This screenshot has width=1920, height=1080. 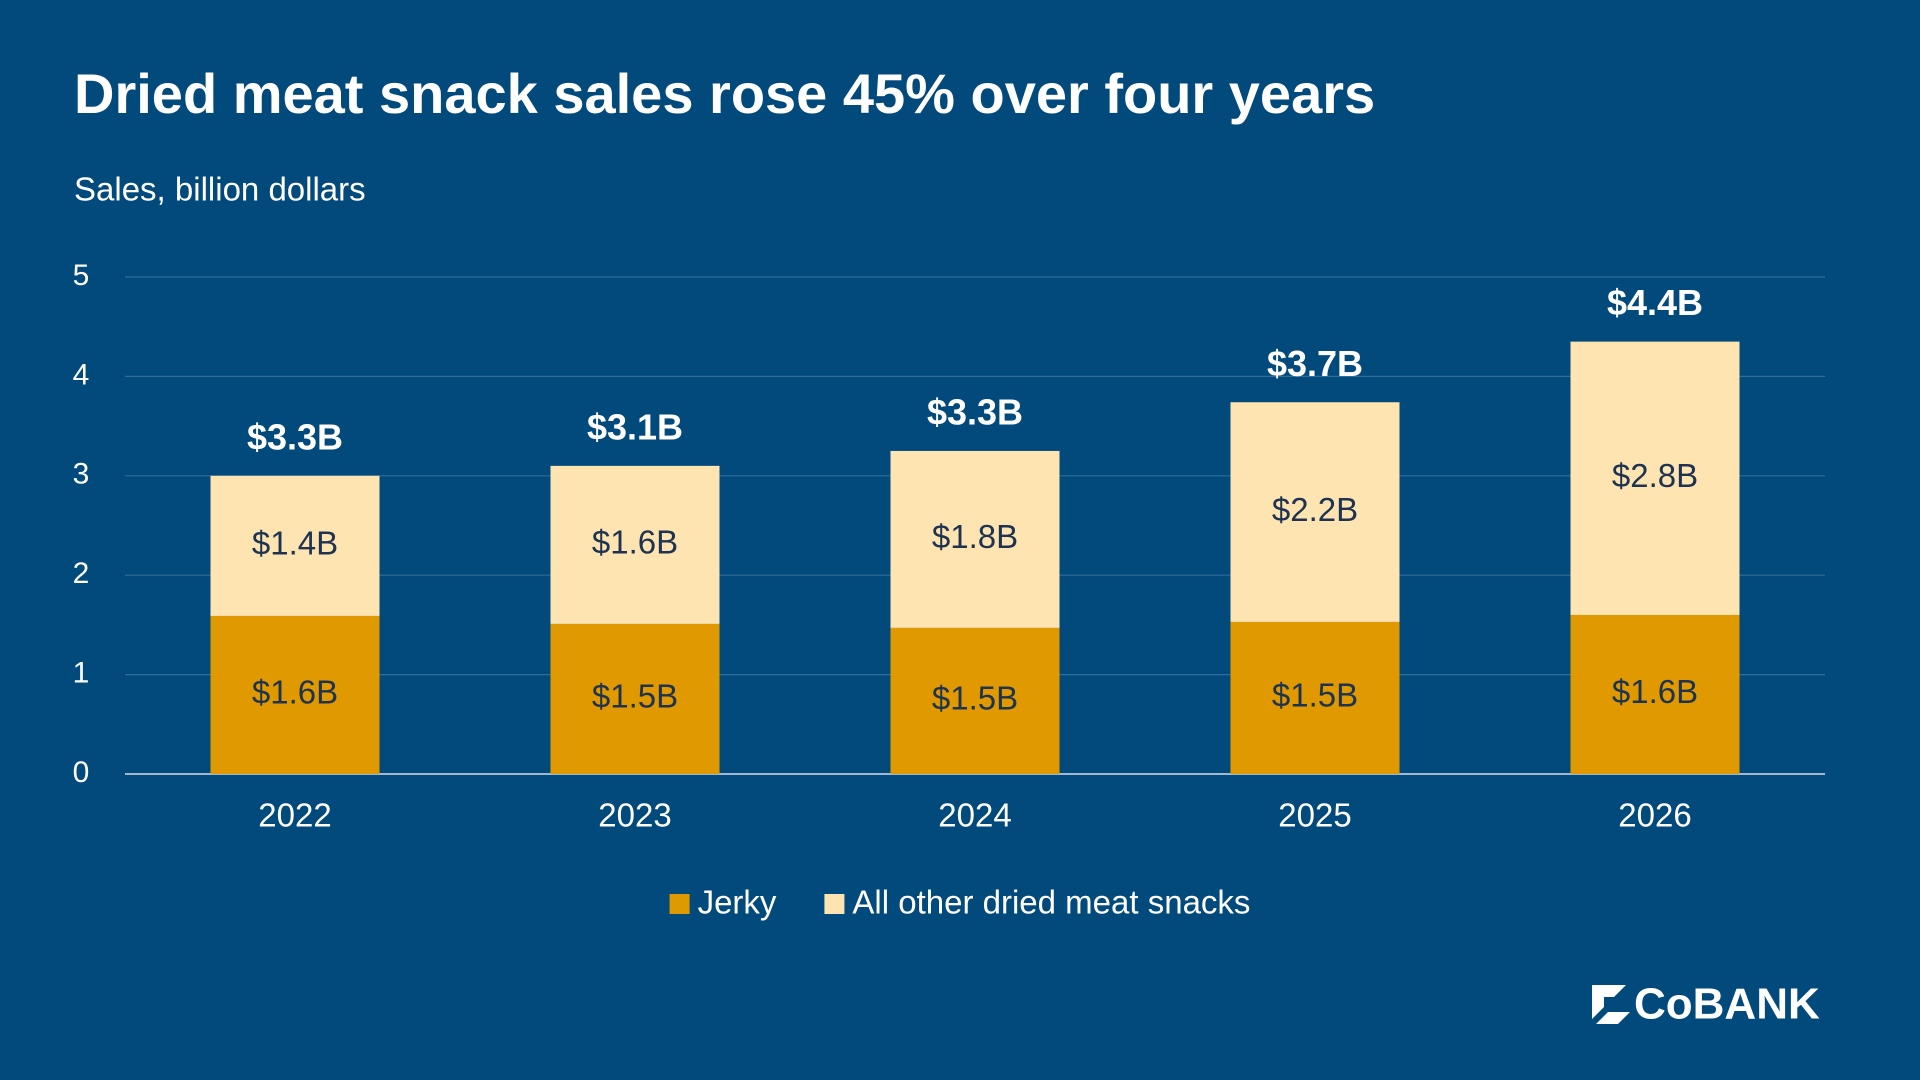 What do you see at coordinates (635, 426) in the screenshot?
I see `total-label: $3.1B` at bounding box center [635, 426].